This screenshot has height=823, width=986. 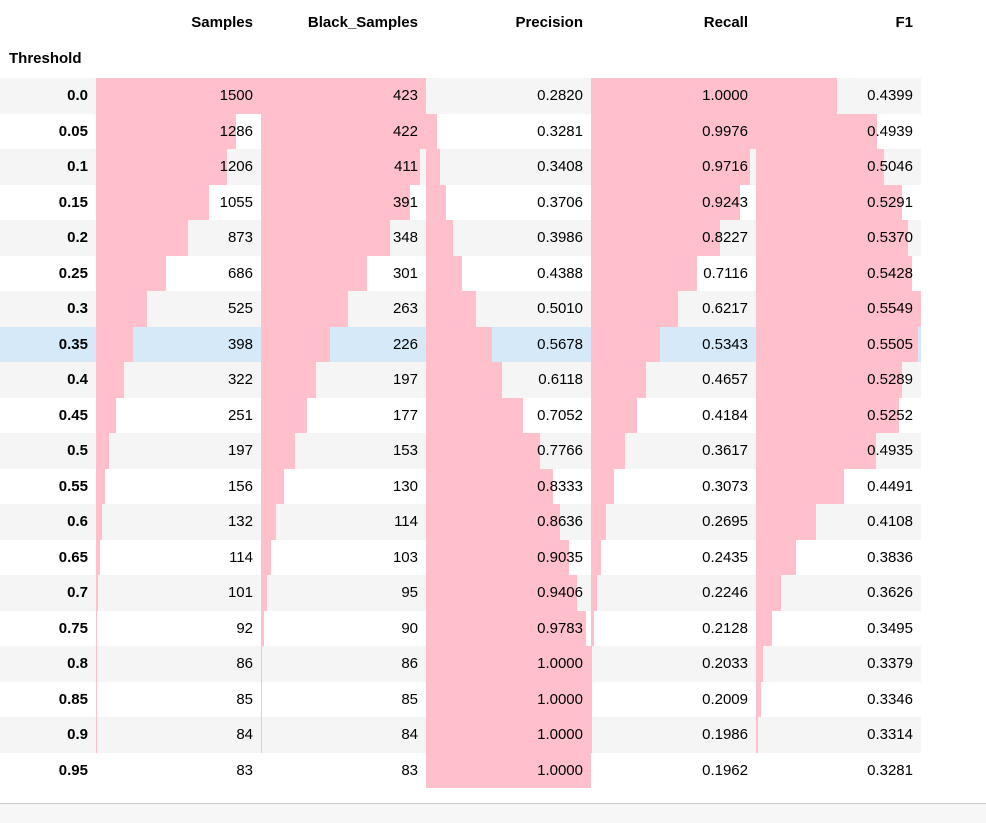 I want to click on table-row: 0.3 525 263 0.5010 0.6217 0.5549, so click(x=460, y=309).